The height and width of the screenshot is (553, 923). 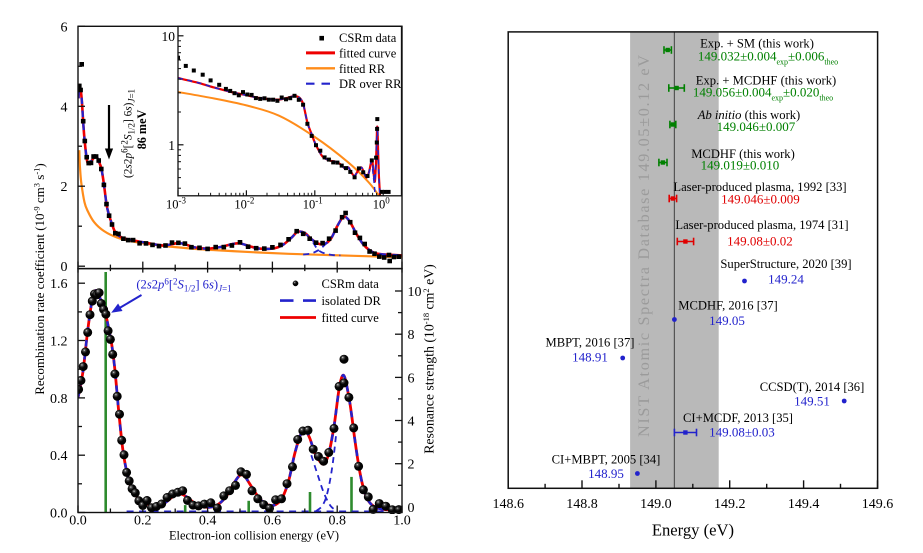 I want to click on svg-text: Exp. + MCDHF (this work), so click(x=766, y=81).